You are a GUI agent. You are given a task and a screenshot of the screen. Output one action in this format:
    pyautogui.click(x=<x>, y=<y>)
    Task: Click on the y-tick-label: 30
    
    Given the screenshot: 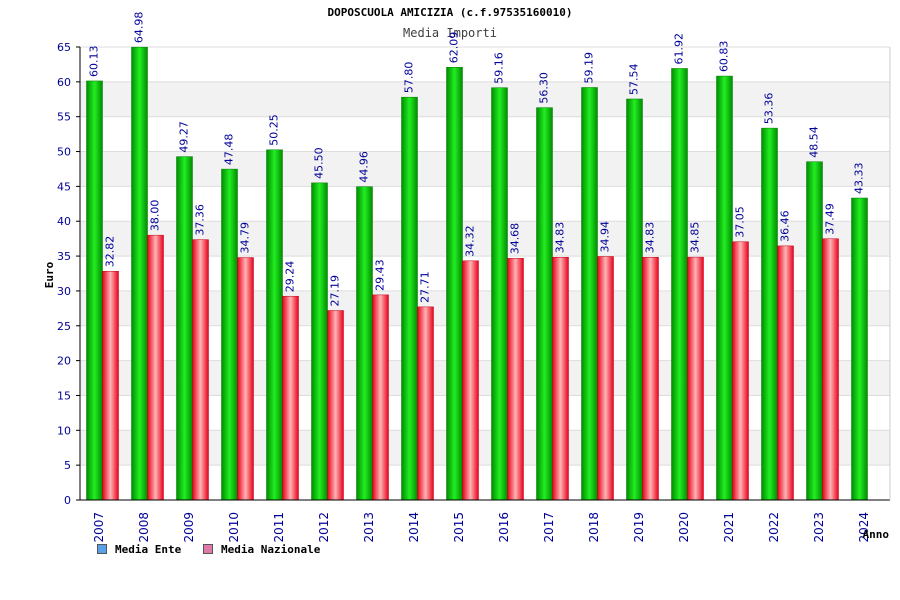 What is the action you would take?
    pyautogui.click(x=64, y=291)
    